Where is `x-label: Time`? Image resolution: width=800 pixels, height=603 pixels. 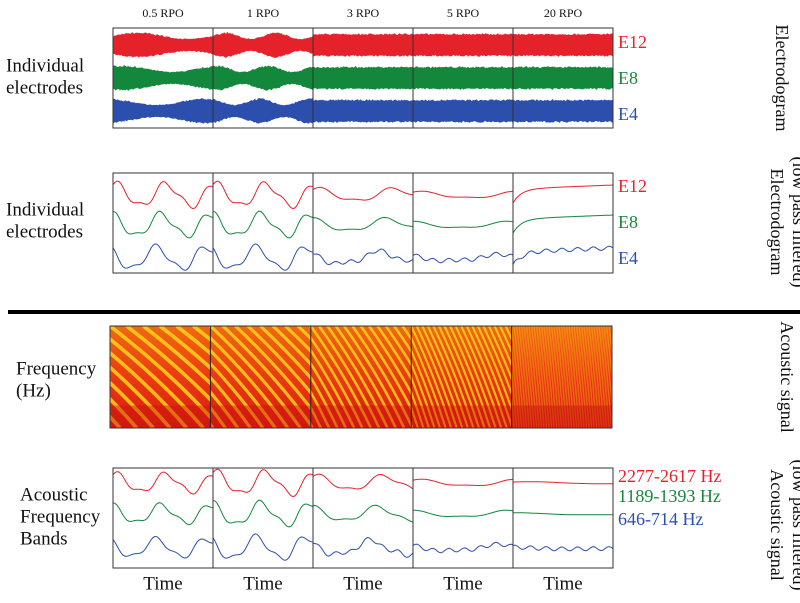 x-label: Time is located at coordinates (262, 583).